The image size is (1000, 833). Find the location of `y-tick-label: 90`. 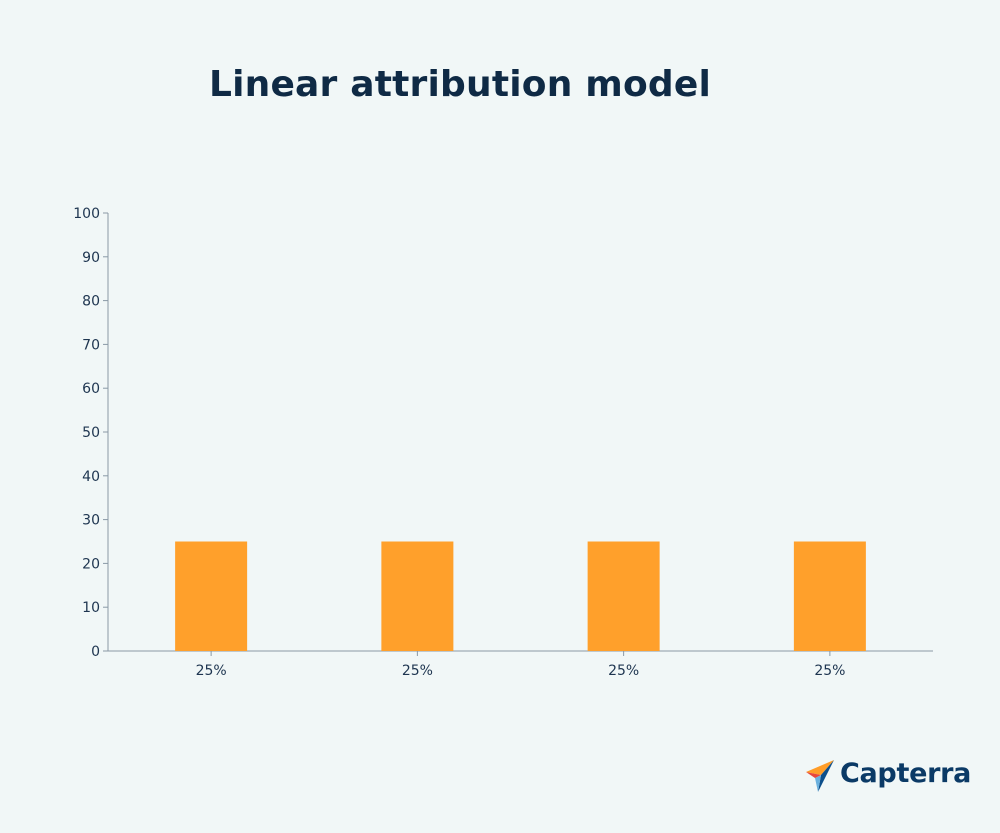

y-tick-label: 90 is located at coordinates (91, 258).